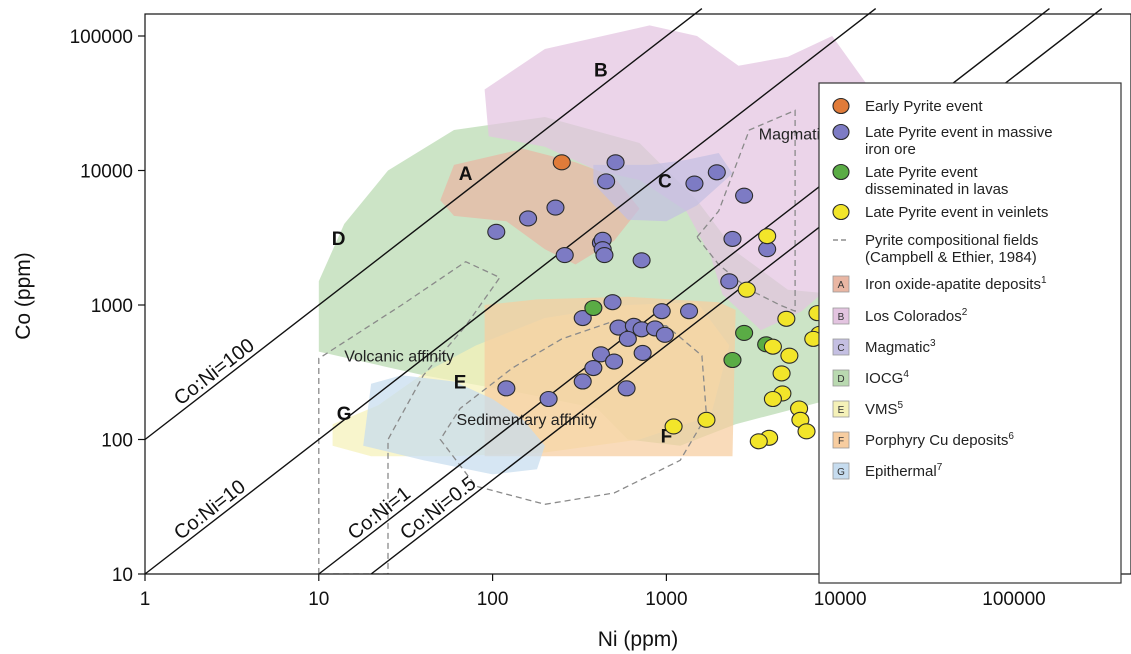 The width and height of the screenshot is (1131, 654). I want to click on x-axis-title: Ni (ppm), so click(638, 639).